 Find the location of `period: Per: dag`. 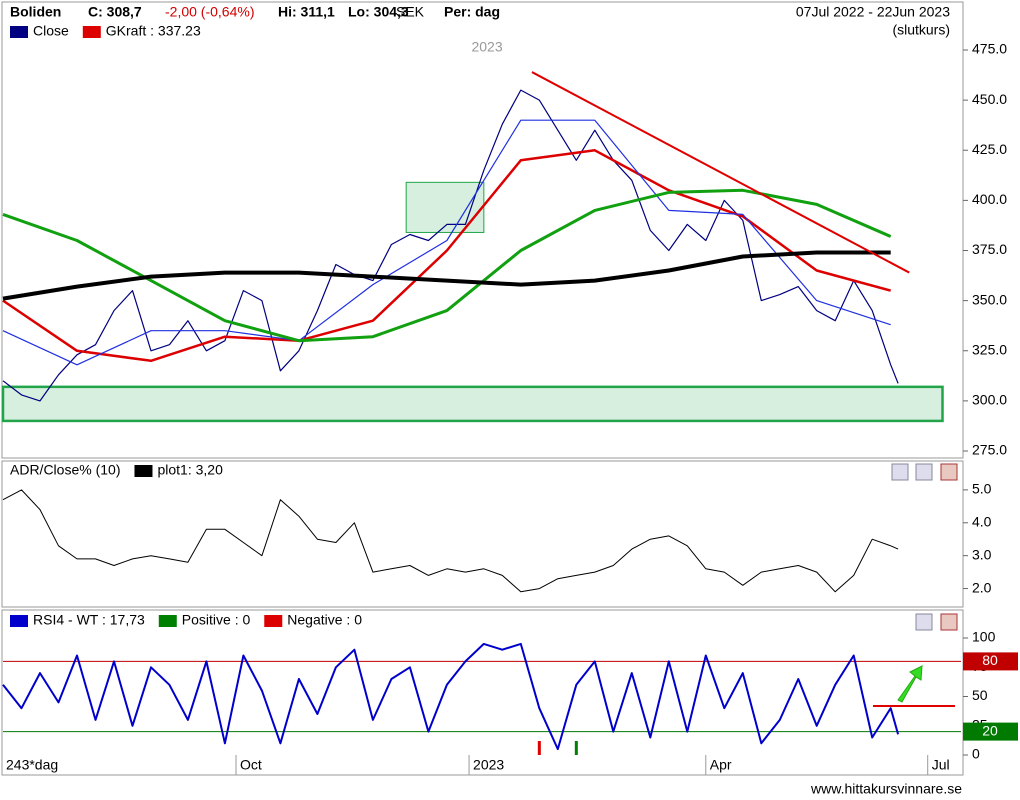

period: Per: dag is located at coordinates (472, 12).